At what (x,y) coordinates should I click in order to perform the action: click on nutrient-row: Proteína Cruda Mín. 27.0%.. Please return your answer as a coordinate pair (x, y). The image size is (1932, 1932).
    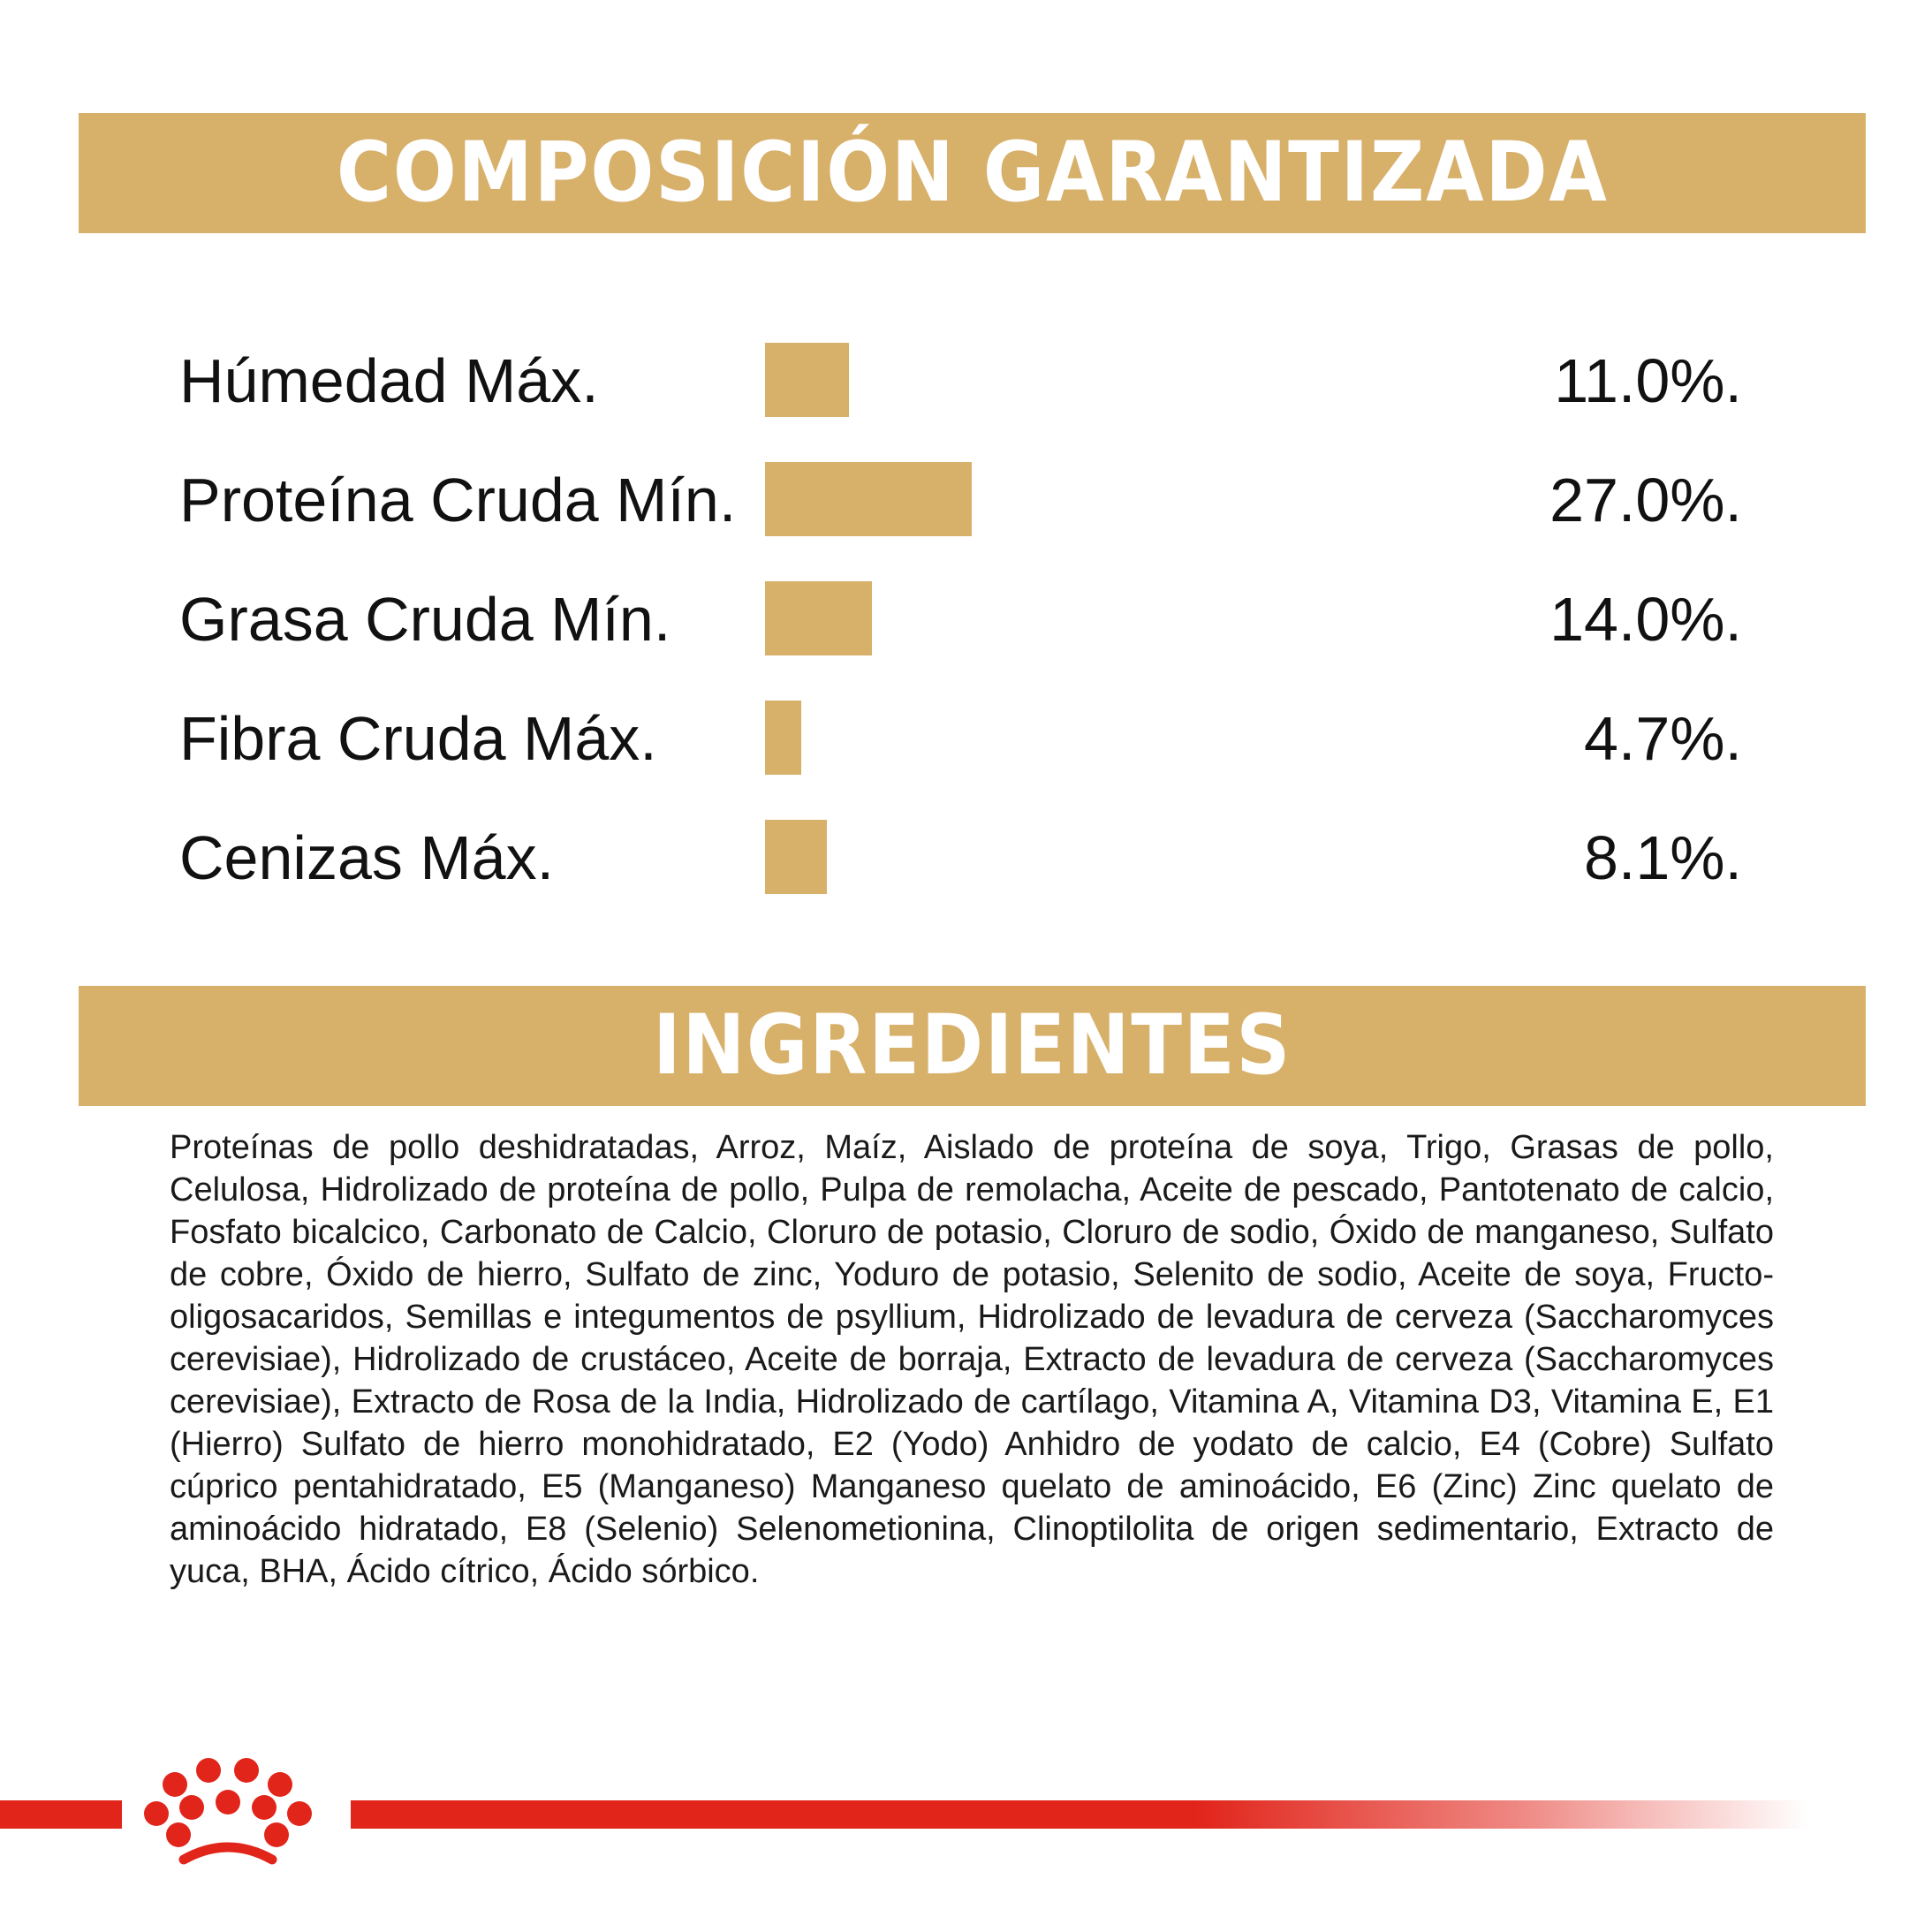
    Looking at the image, I should click on (966, 500).